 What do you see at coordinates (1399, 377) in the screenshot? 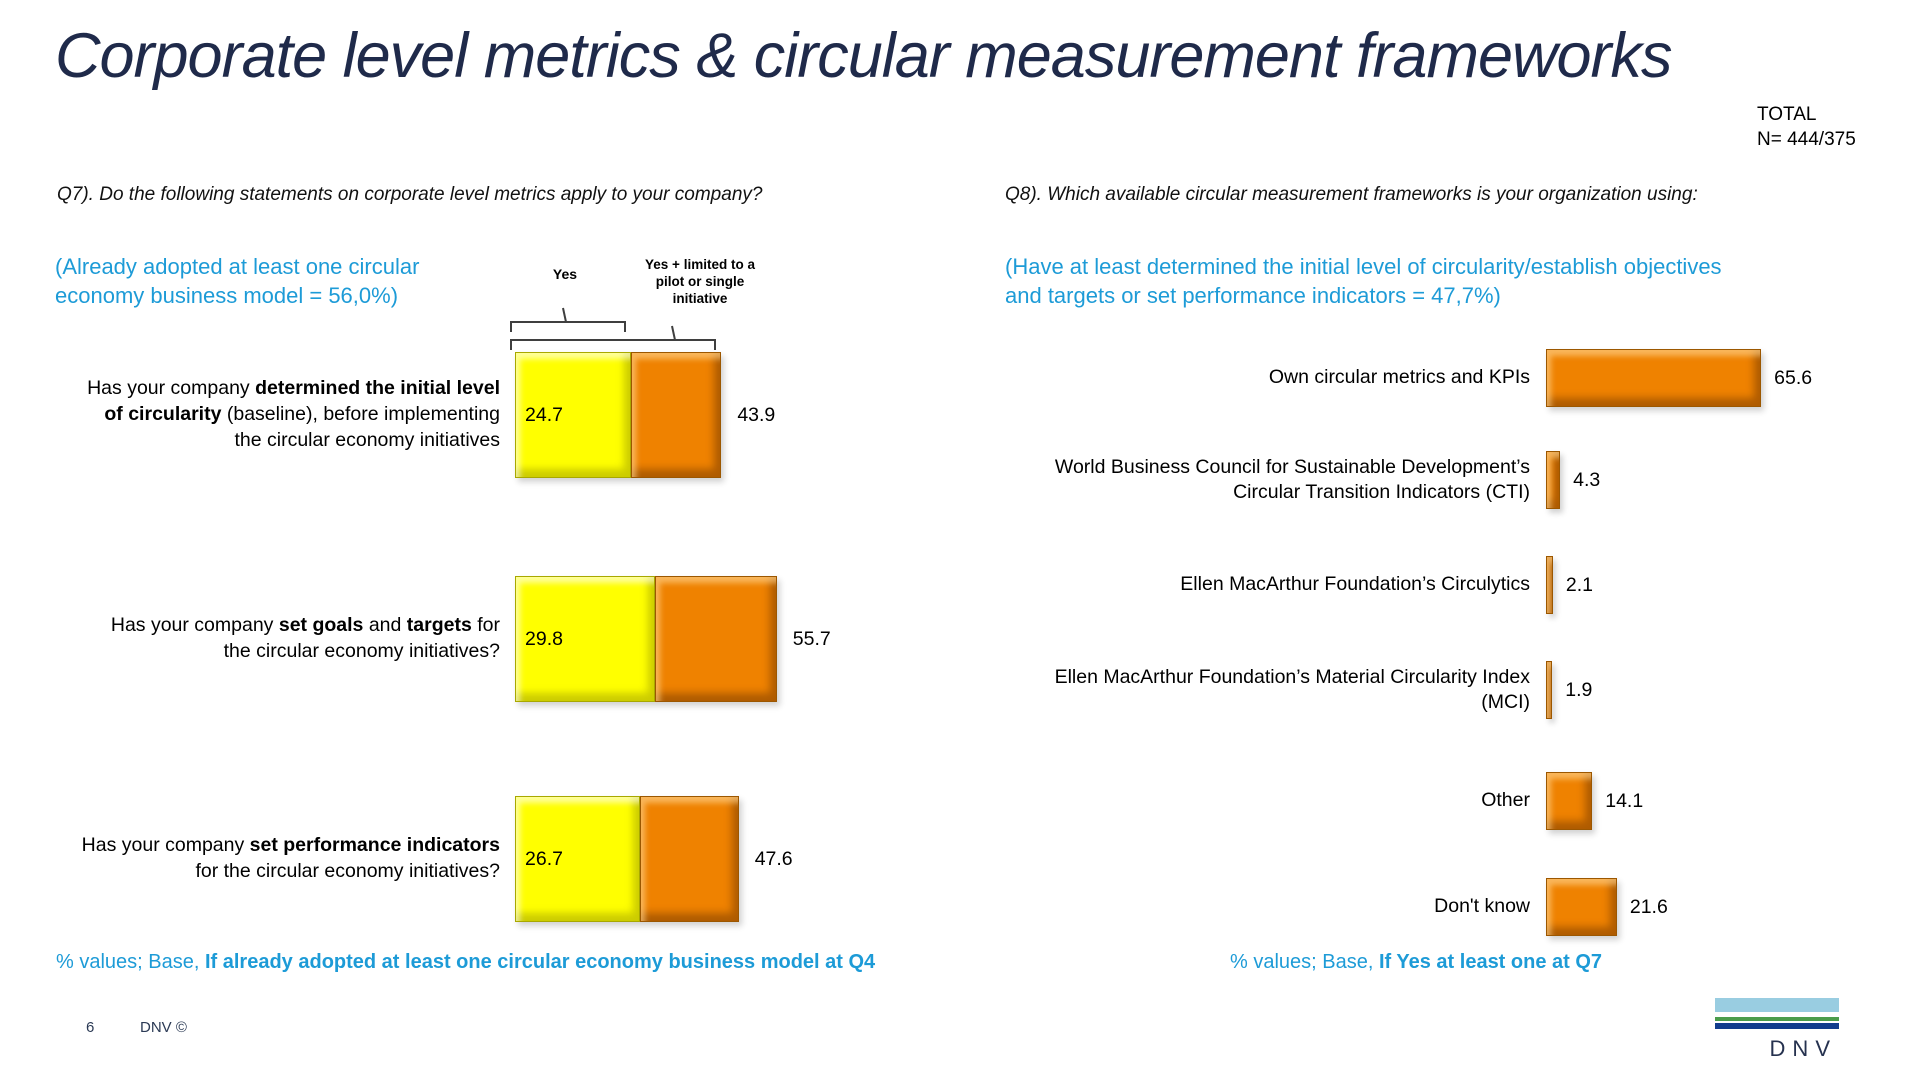
I see `q8-row-label: Own circular metrics and KPIs` at bounding box center [1399, 377].